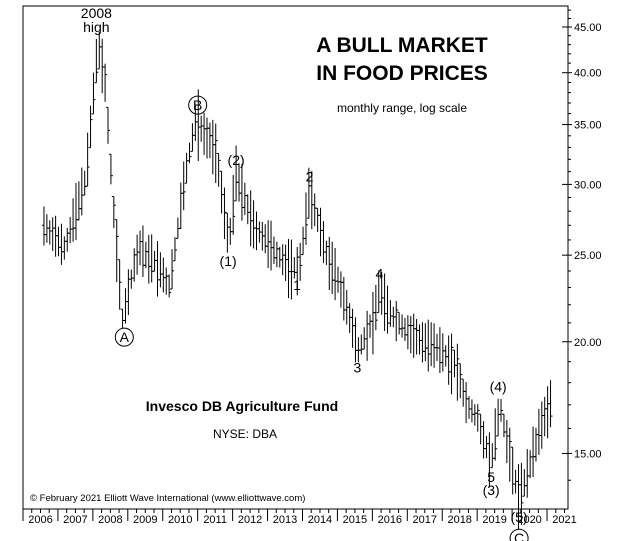  What do you see at coordinates (245, 434) in the screenshot?
I see `exchange-label: NYSE: DBA` at bounding box center [245, 434].